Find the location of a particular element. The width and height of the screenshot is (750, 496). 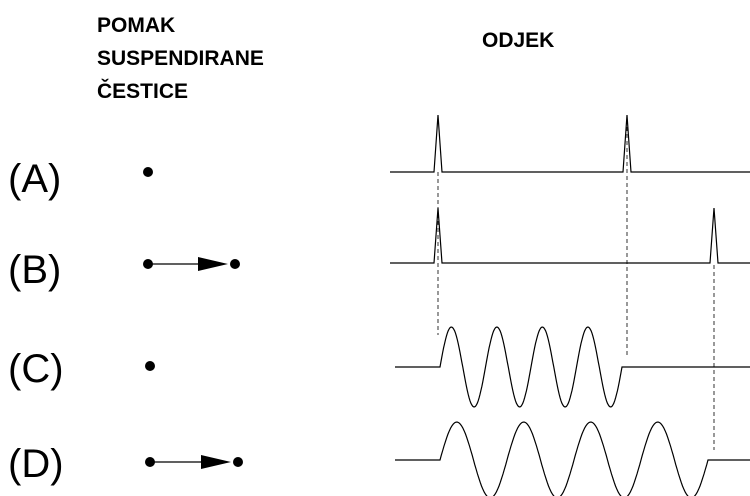

header-line: ČESTICE is located at coordinates (142, 91).